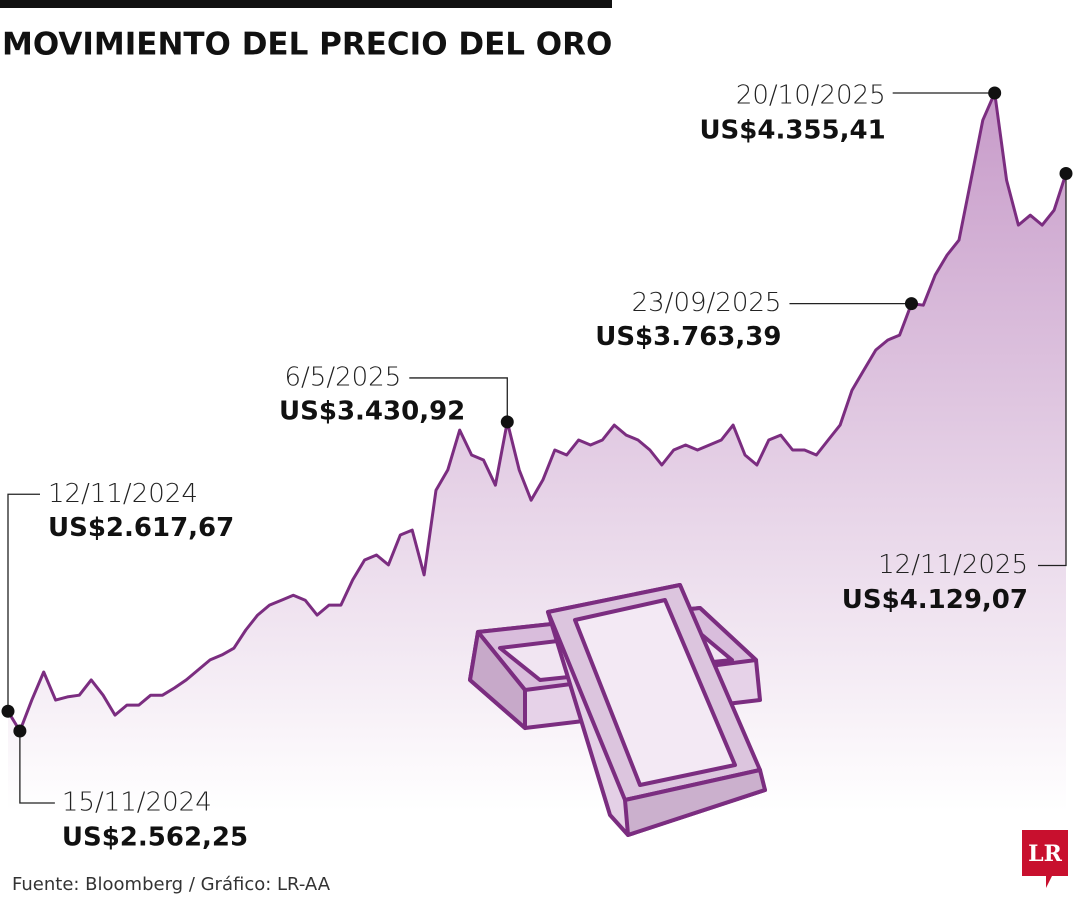 This screenshot has width=1080, height=904. Describe the element at coordinates (141, 528) in the screenshot. I see `value-label: US$2.617,67` at that location.